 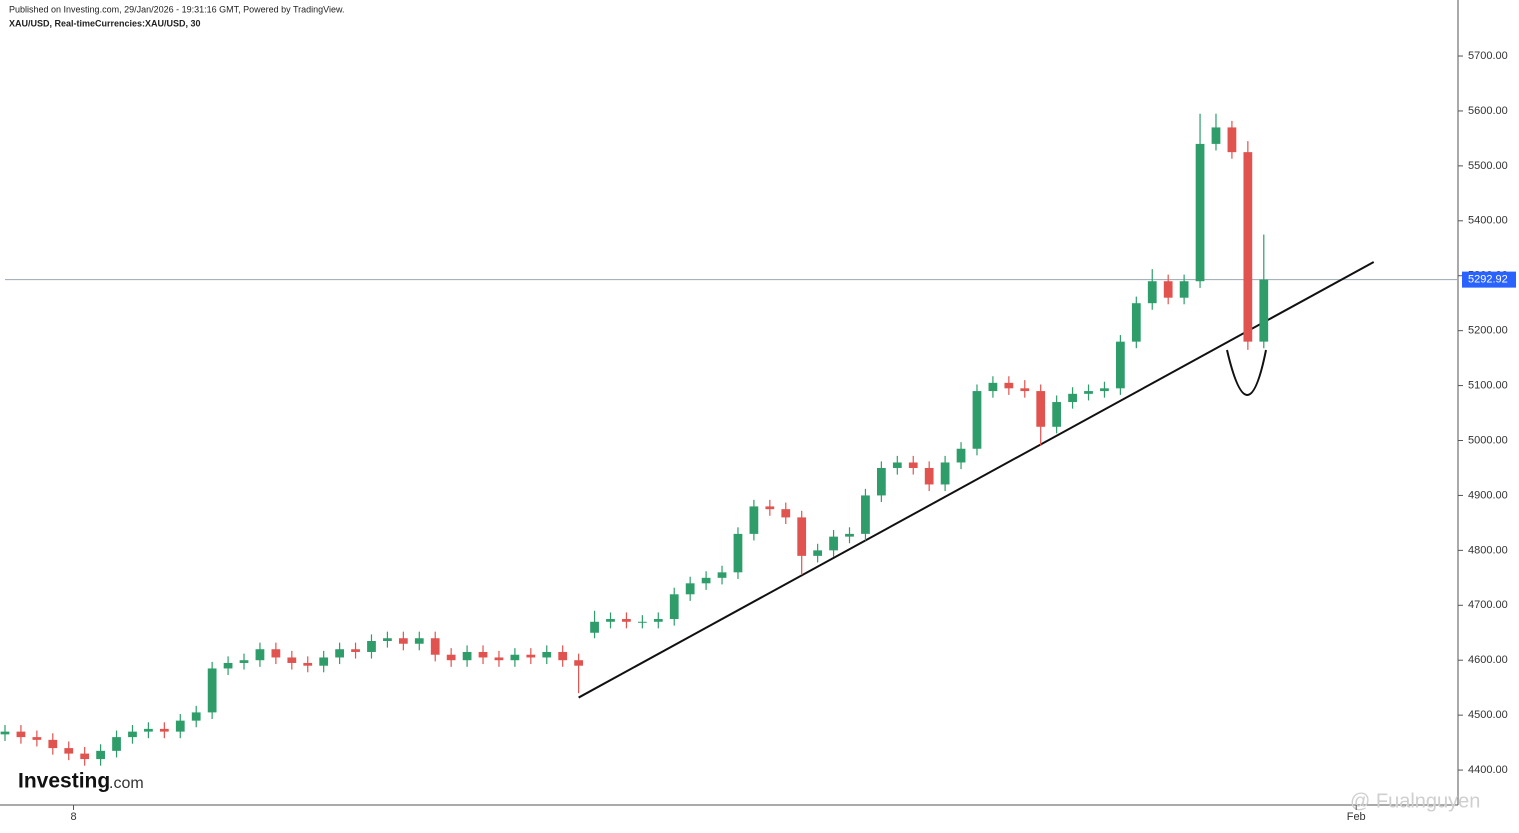 What do you see at coordinates (1488, 770) in the screenshot?
I see `y-tick-label: 4400.00` at bounding box center [1488, 770].